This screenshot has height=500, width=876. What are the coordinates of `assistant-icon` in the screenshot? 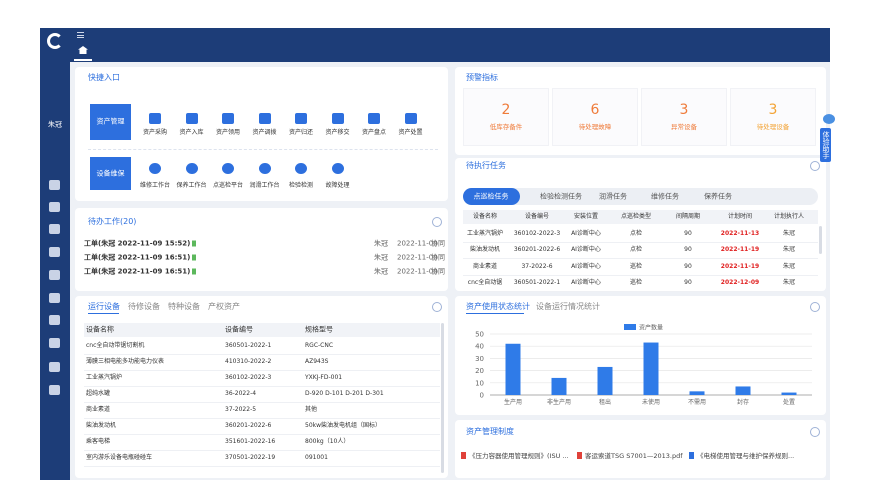 It's located at (829, 119).